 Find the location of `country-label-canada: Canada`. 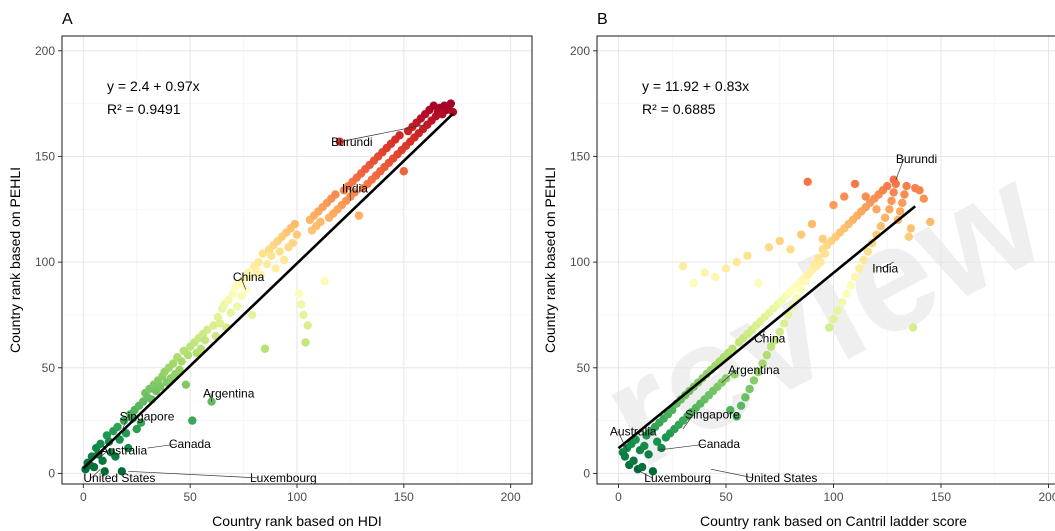

country-label-canada: Canada is located at coordinates (190, 444).